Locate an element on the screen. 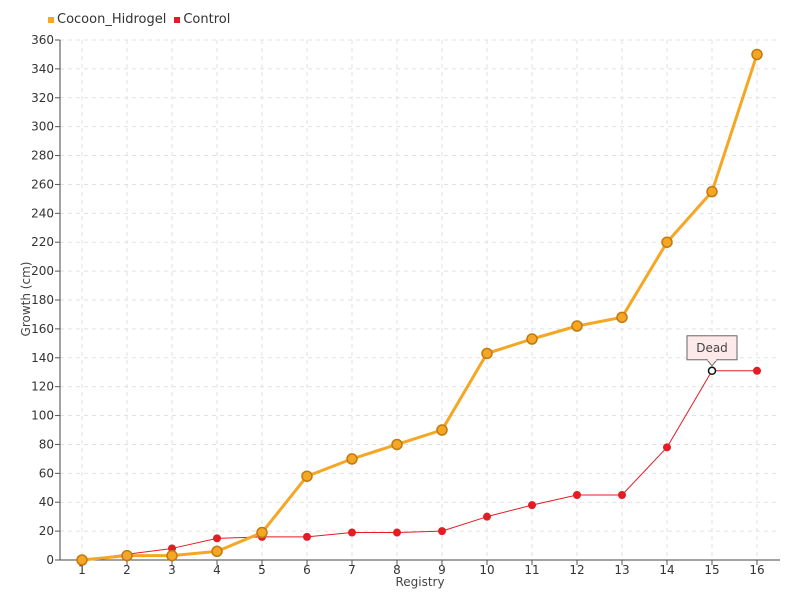  y-tick-label: 60 is located at coordinates (46, 473).